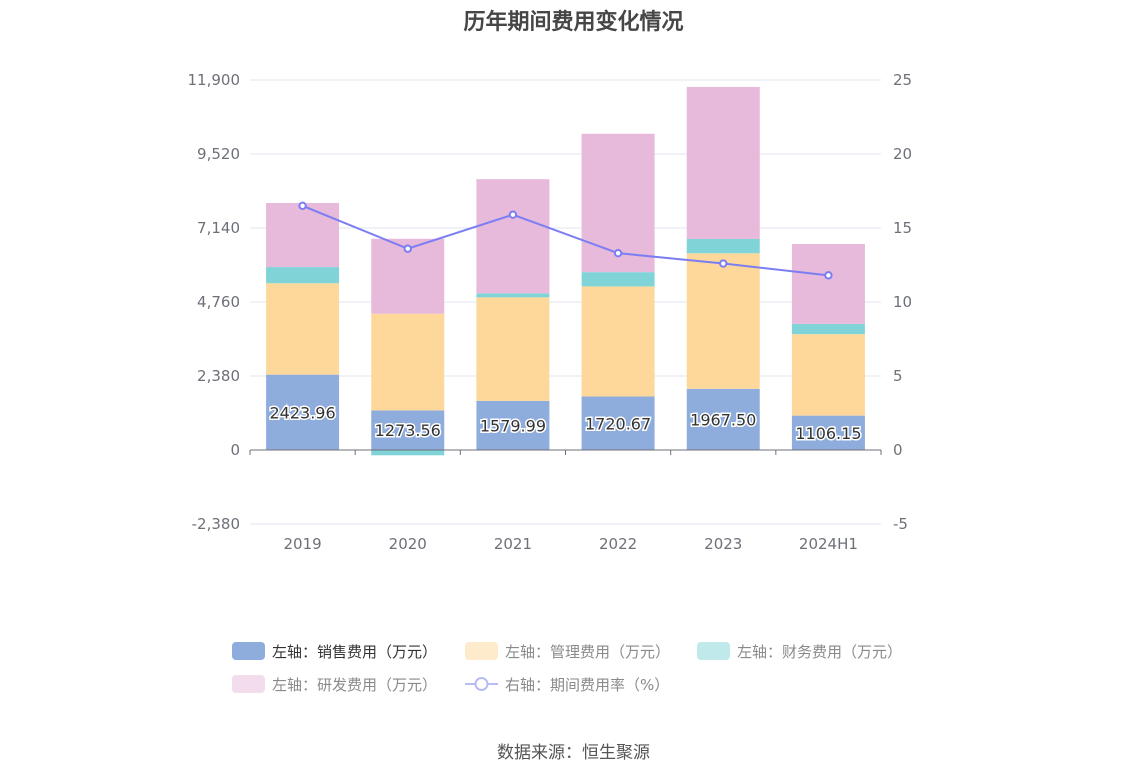 Image resolution: width=1147 pixels, height=776 pixels. I want to click on x-axis-tick-label: 2024H1, so click(828, 544).